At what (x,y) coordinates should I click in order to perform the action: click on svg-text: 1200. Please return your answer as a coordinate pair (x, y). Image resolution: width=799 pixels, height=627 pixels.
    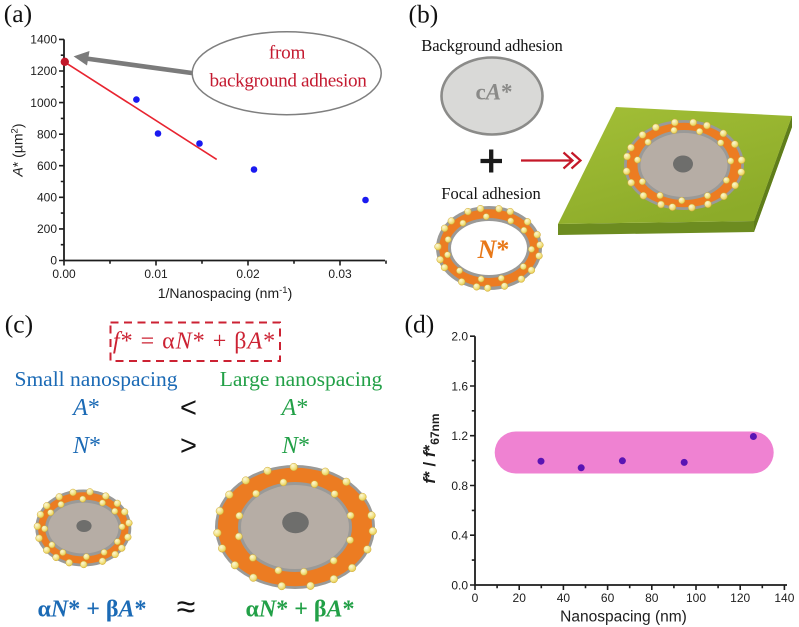
    Looking at the image, I should click on (43, 71).